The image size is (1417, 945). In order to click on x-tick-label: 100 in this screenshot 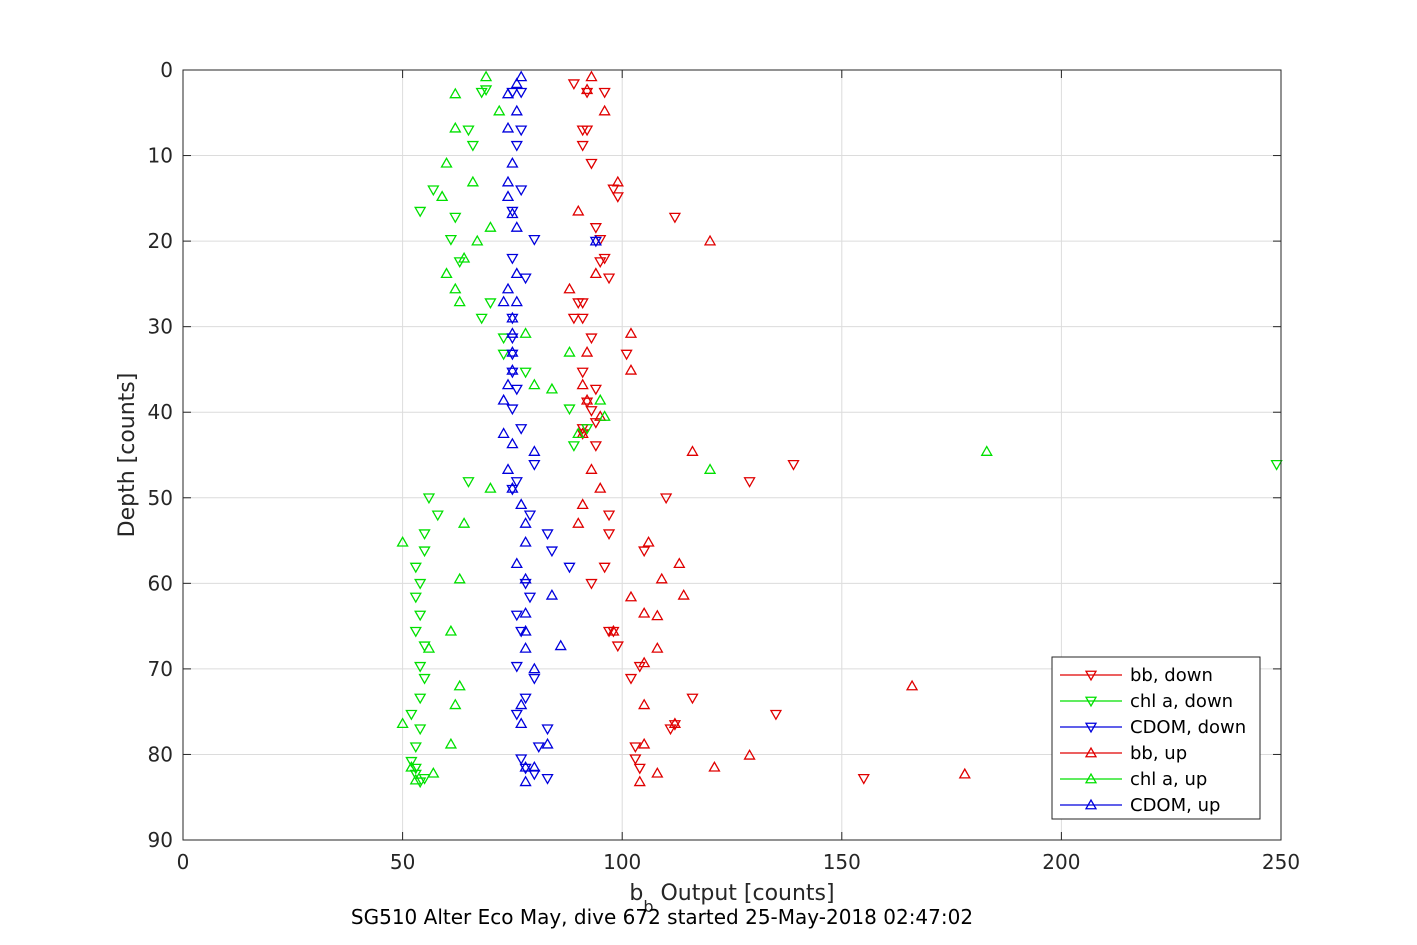, I will do `click(622, 862)`.